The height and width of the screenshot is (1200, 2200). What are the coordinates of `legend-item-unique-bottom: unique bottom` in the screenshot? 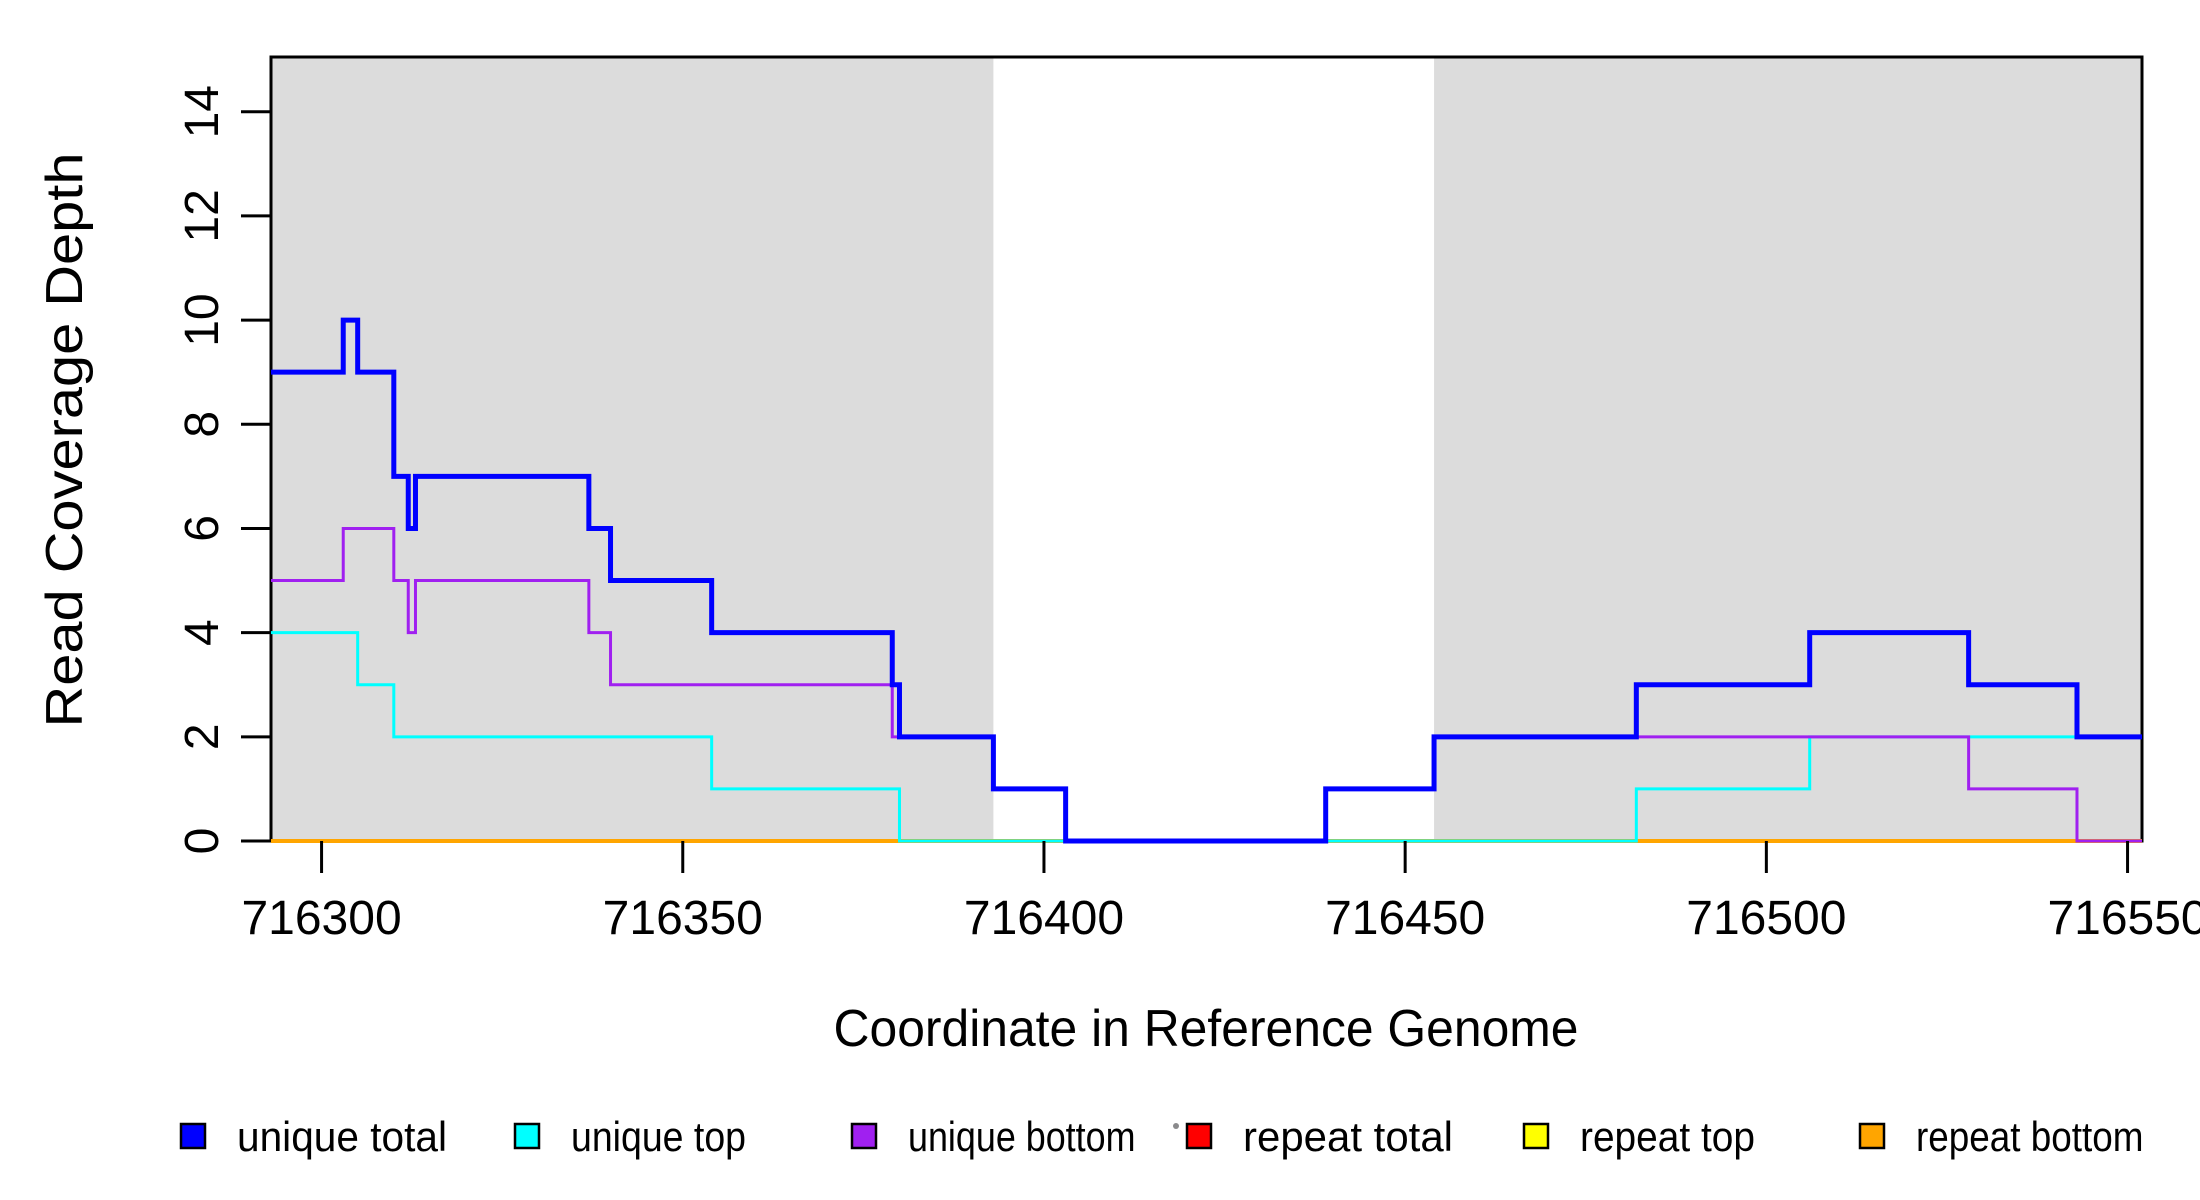 It's located at (993, 1136).